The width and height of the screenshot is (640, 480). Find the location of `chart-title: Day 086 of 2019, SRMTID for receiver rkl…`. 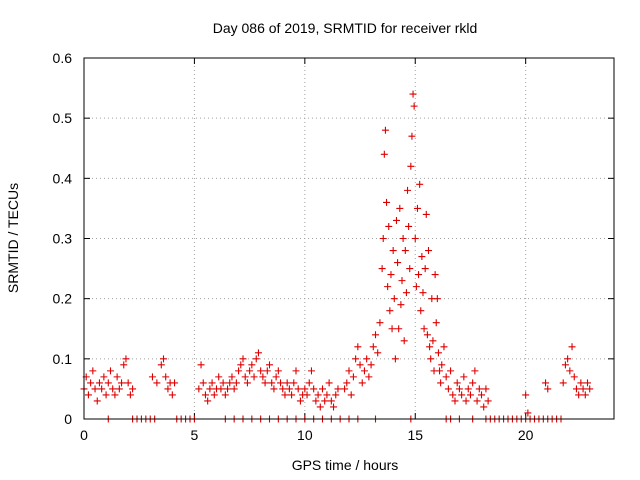

chart-title: Day 086 of 2019, SRMTID for receiver rkl… is located at coordinates (345, 28).